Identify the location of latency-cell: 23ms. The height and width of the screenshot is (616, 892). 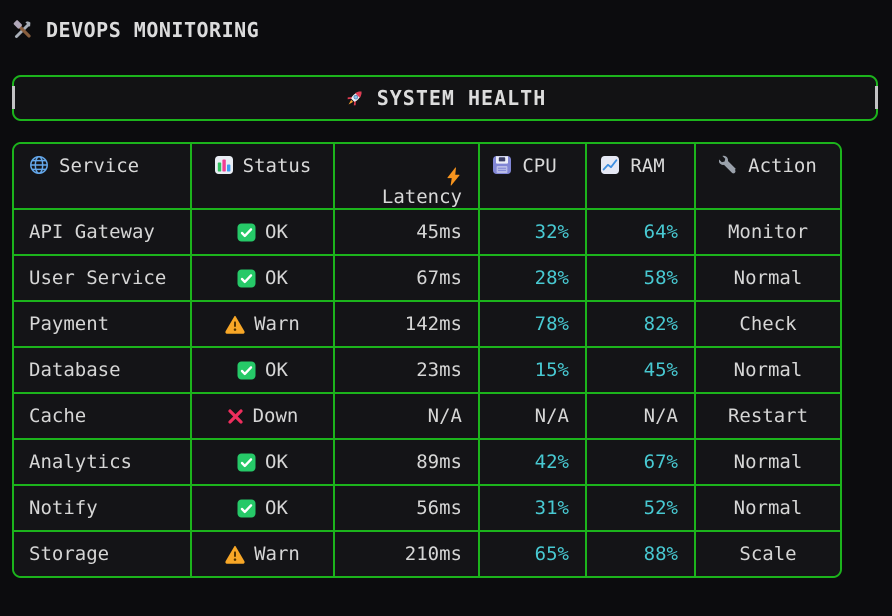
(407, 371).